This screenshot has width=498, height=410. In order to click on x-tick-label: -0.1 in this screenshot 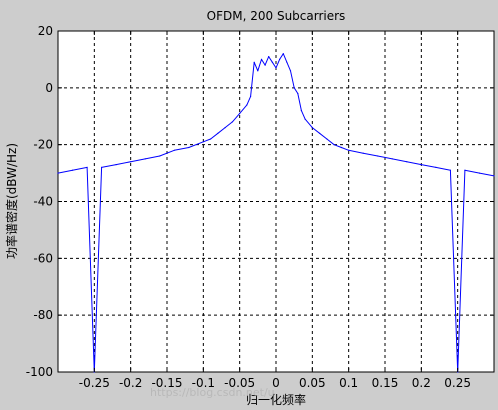, I will do `click(203, 383)`.